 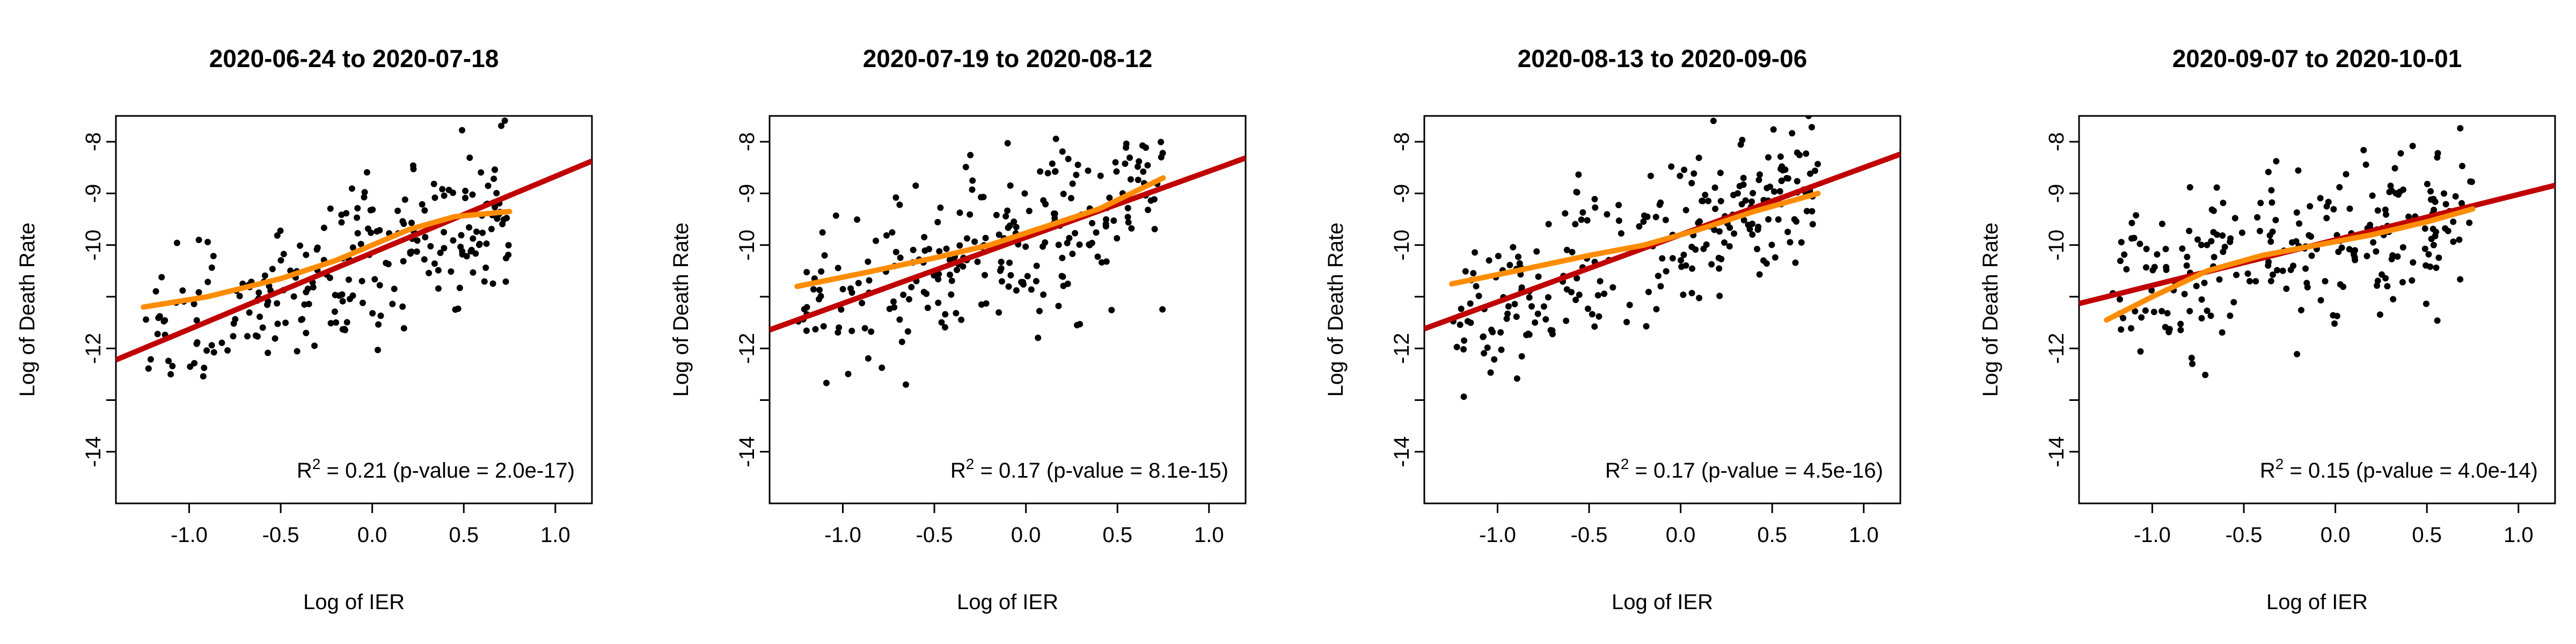 What do you see at coordinates (93, 451) in the screenshot?
I see `y-tick-label: -14` at bounding box center [93, 451].